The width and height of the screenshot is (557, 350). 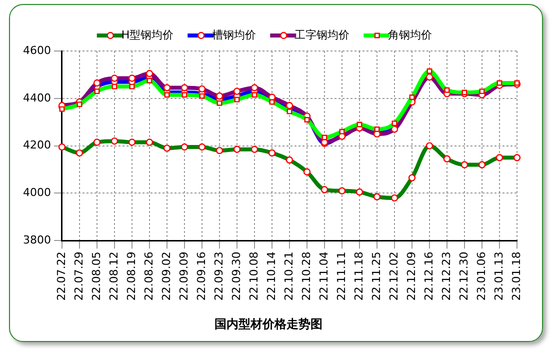 What do you see at coordinates (236, 276) in the screenshot?
I see `x-tick-label: 22.09.30` at bounding box center [236, 276].